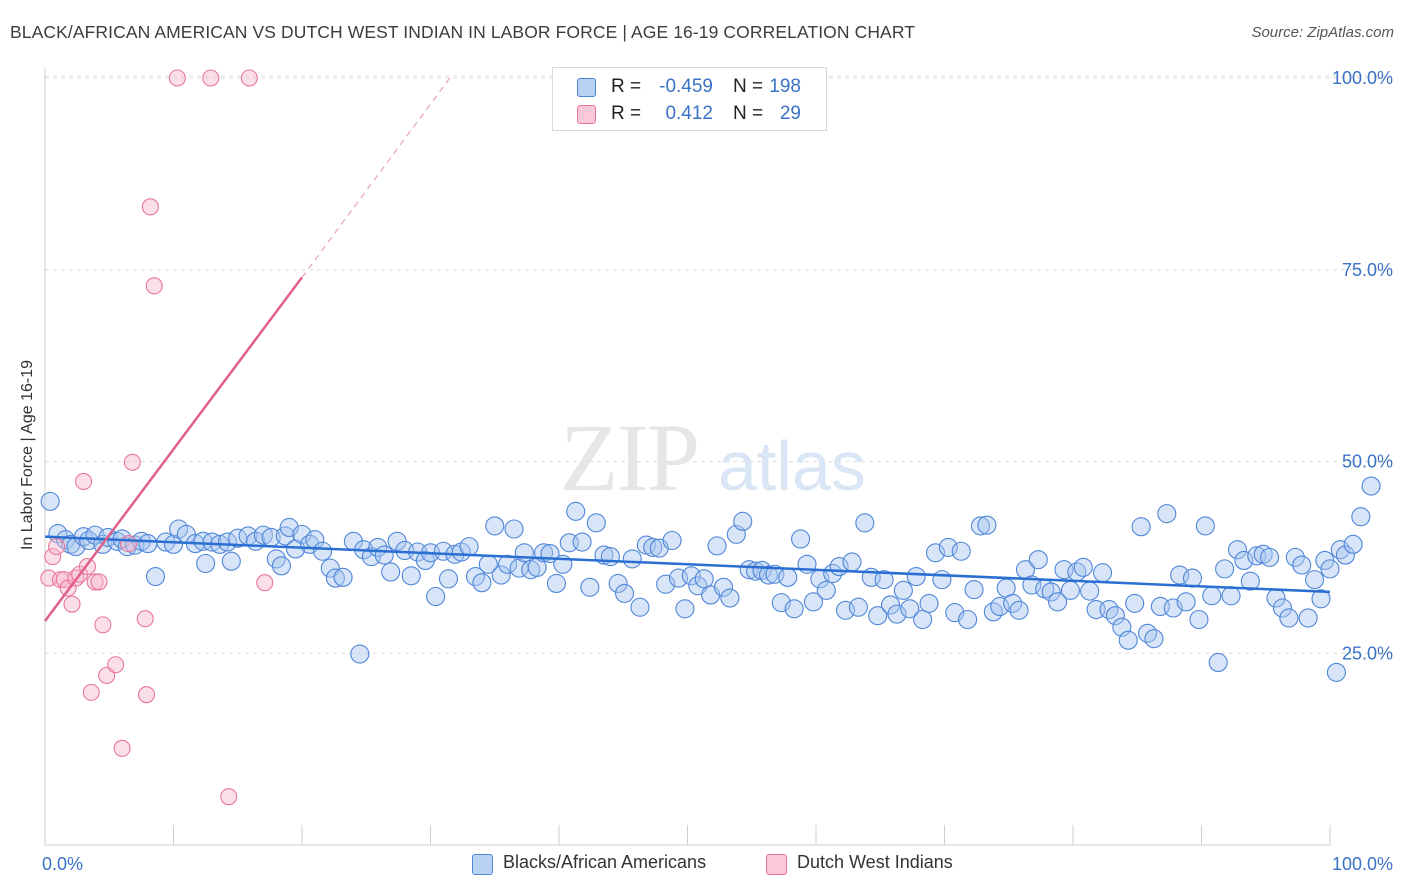 Image resolution: width=1406 pixels, height=892 pixels. What do you see at coordinates (173, 449) in the screenshot?
I see `trend-line-dutch` at bounding box center [173, 449].